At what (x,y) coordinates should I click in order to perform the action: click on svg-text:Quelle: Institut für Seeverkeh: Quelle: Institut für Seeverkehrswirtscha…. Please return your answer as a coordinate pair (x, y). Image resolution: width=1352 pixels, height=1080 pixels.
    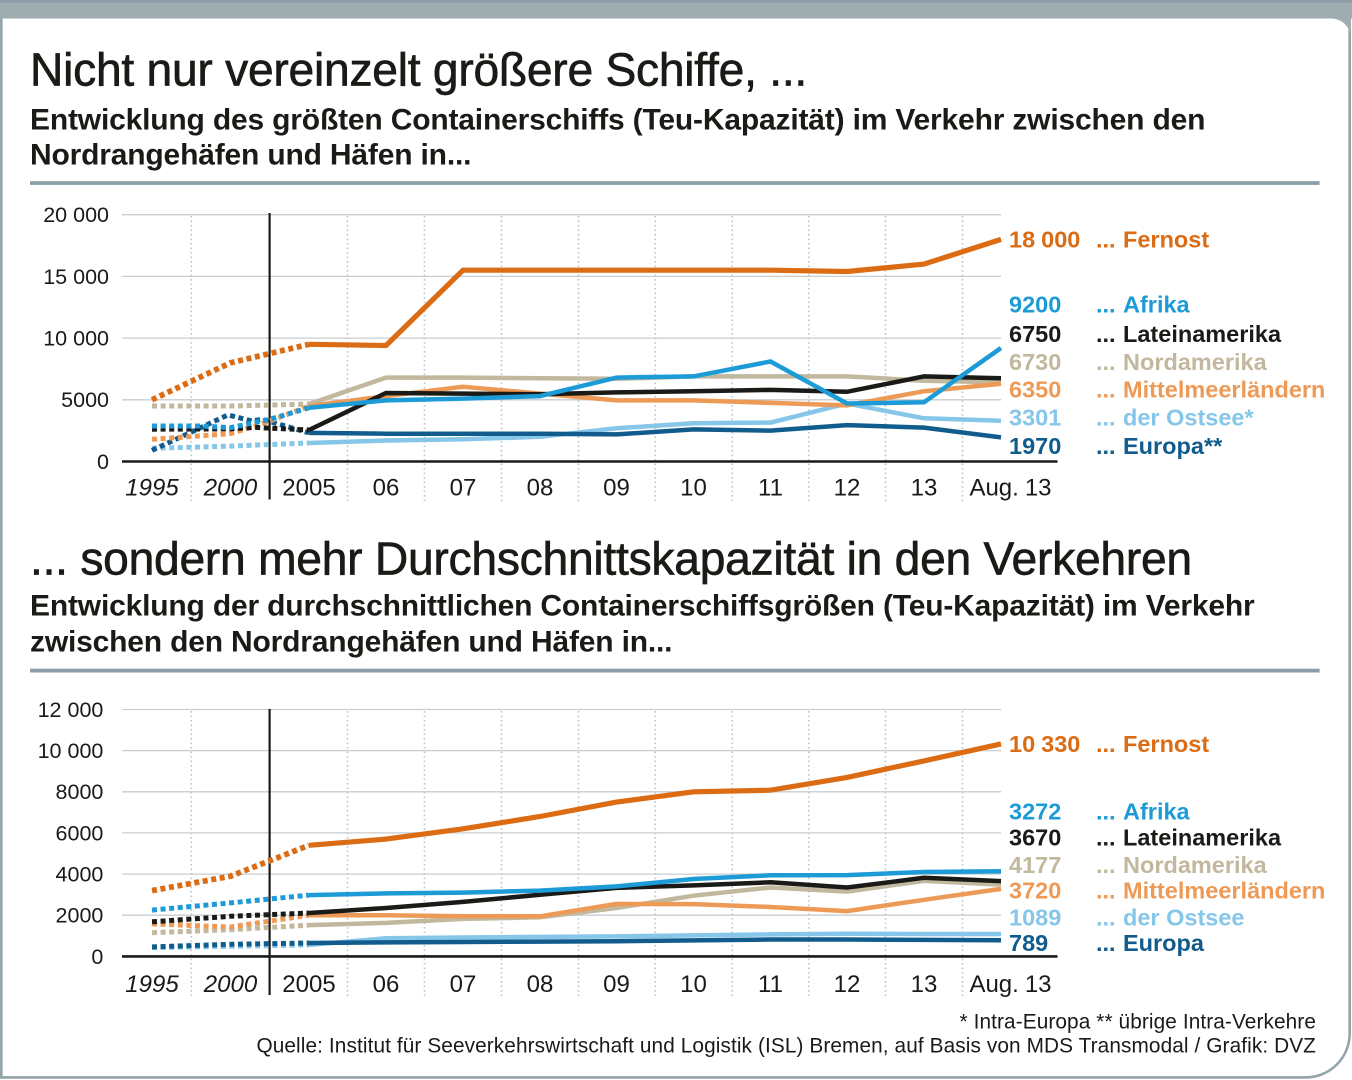
    Looking at the image, I should click on (786, 1046).